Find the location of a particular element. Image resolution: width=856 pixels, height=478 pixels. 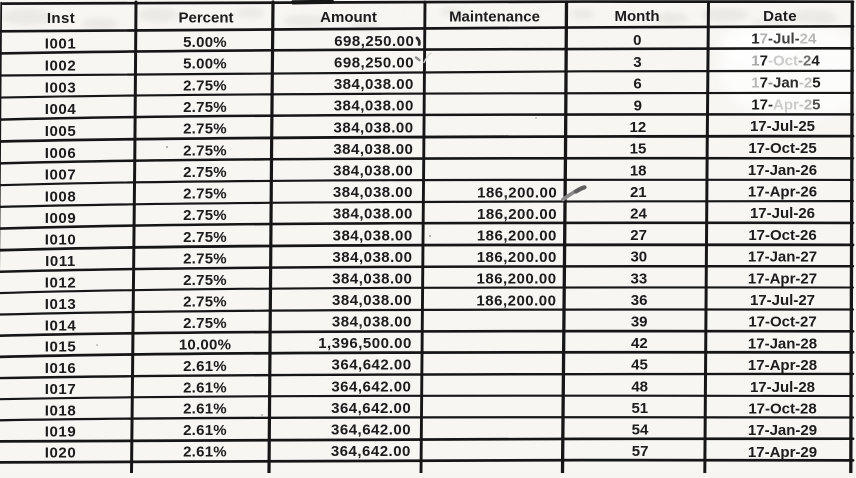

svg-text: I013 is located at coordinates (61, 304).